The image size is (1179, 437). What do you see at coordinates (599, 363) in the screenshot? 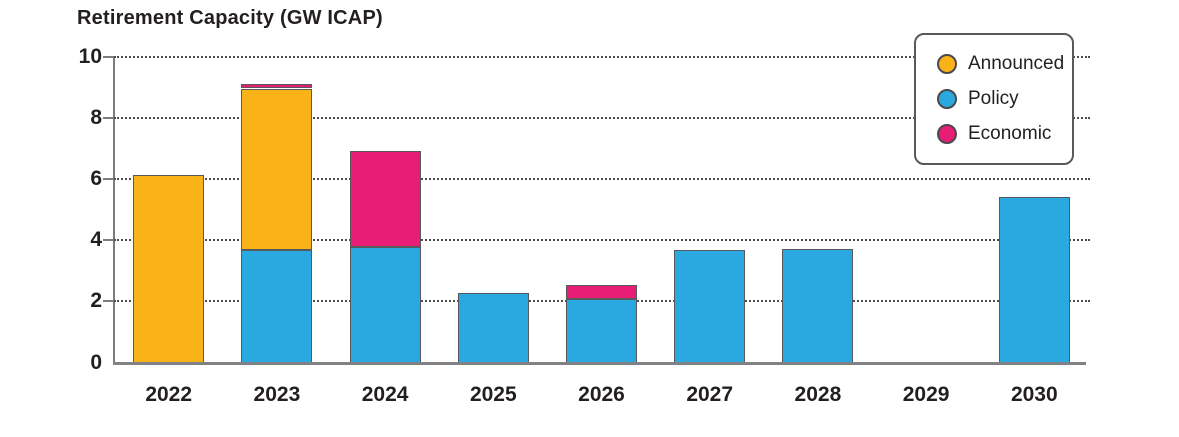
I see `x-axis-line` at bounding box center [599, 363].